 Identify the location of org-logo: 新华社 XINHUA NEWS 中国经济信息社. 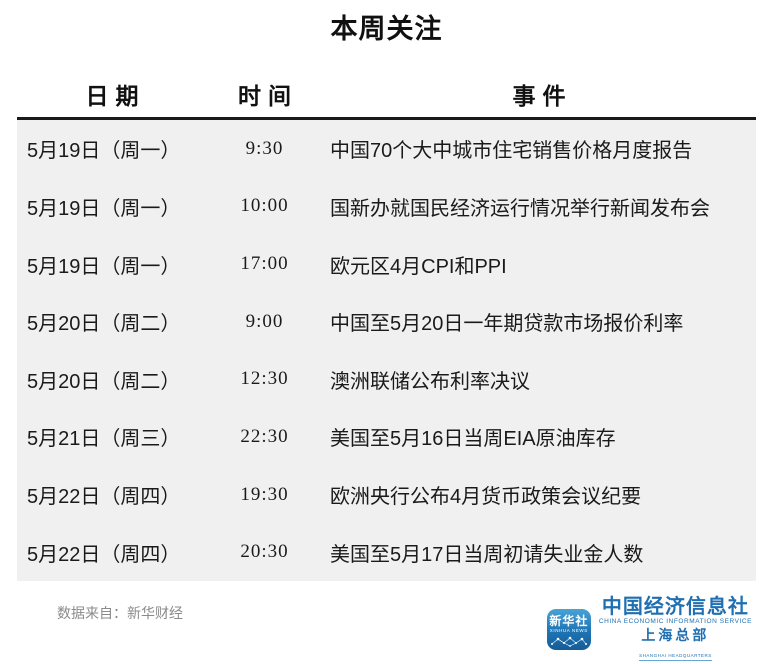
(649, 629).